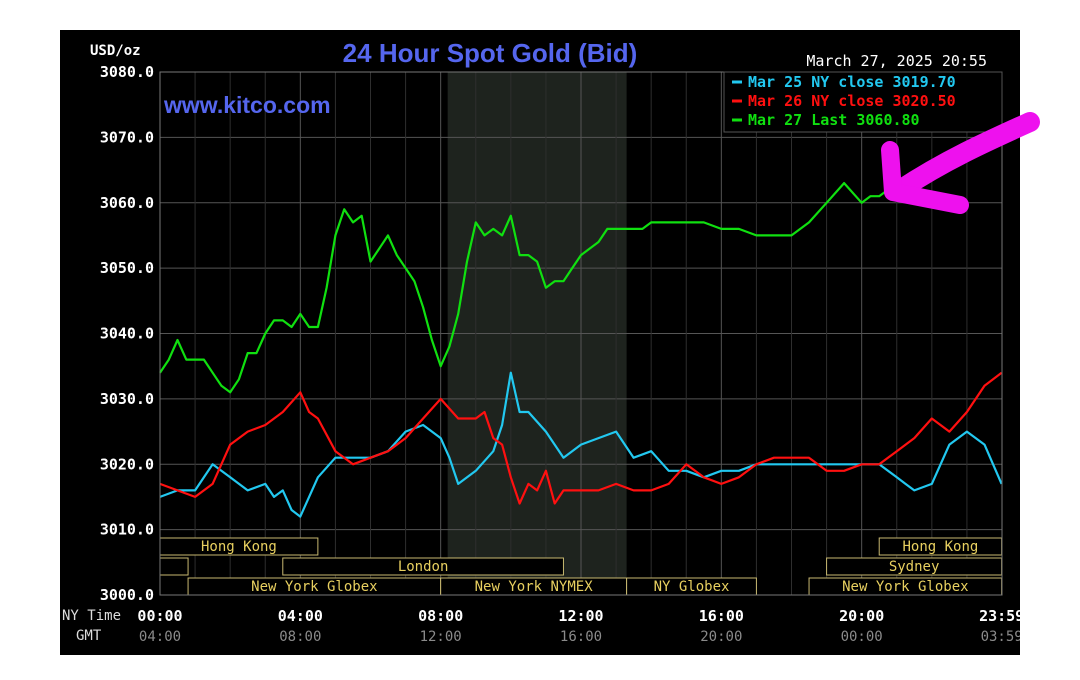 Image resolution: width=1080 pixels, height=680 pixels. I want to click on y-tick-label: 3070.0, so click(127, 137).